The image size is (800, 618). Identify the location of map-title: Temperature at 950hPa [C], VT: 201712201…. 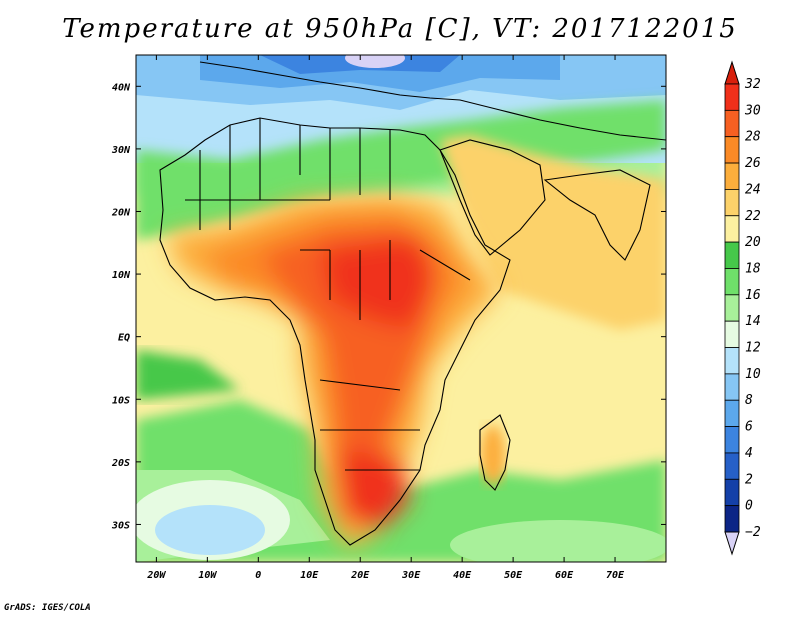
(400, 29).